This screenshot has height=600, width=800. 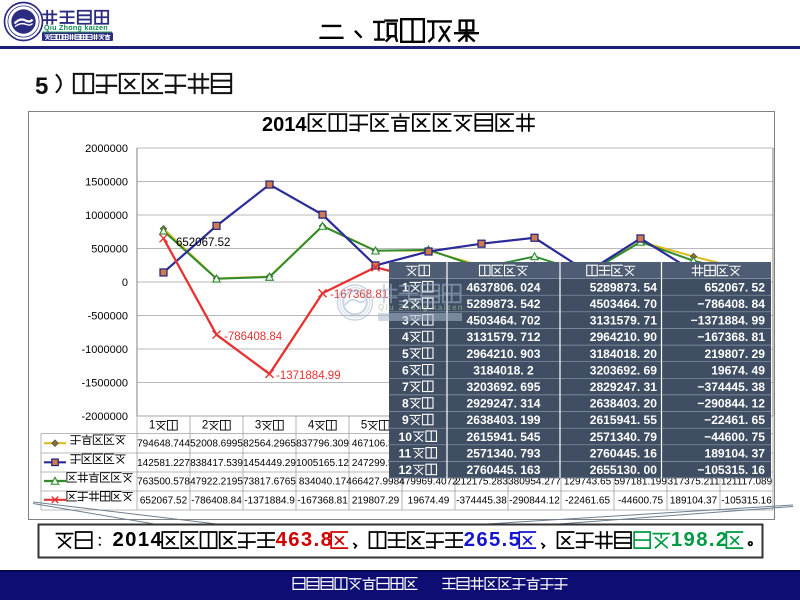 I want to click on svg-text: 2615941. 545, so click(x=504, y=437).